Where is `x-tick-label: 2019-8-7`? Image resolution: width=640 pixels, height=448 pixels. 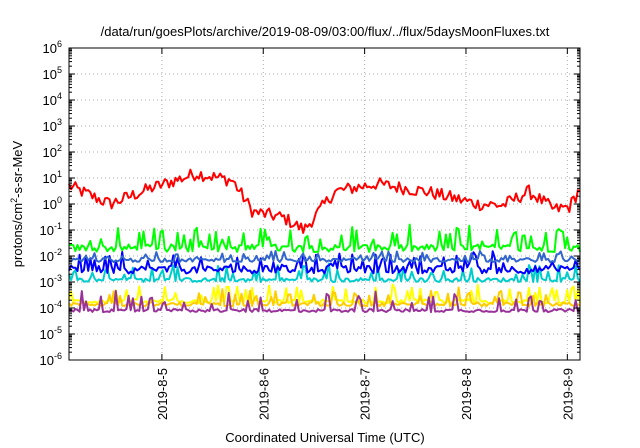 x-tick-label: 2019-8-7 is located at coordinates (365, 394).